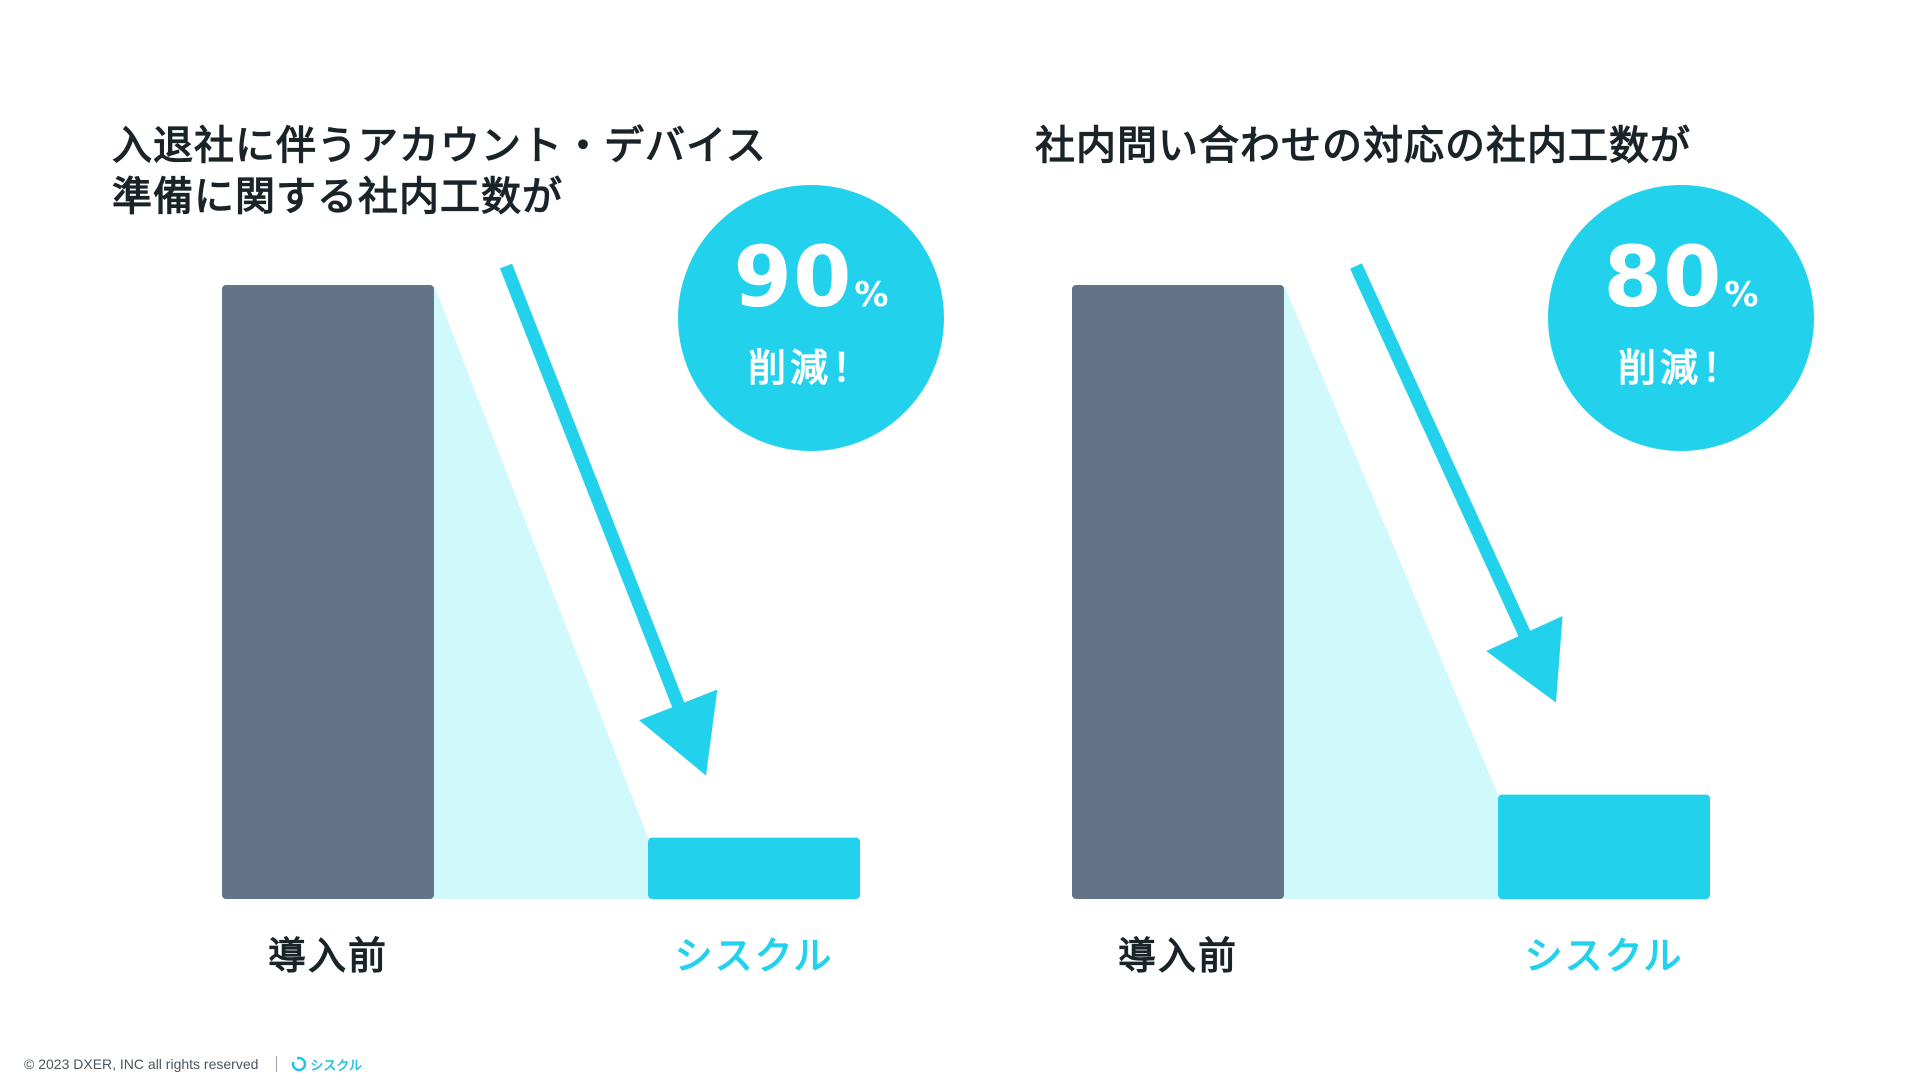 The width and height of the screenshot is (1920, 1080). What do you see at coordinates (439, 146) in the screenshot?
I see `chart-title-line: 入退社に伴うアカウント・デバイス` at bounding box center [439, 146].